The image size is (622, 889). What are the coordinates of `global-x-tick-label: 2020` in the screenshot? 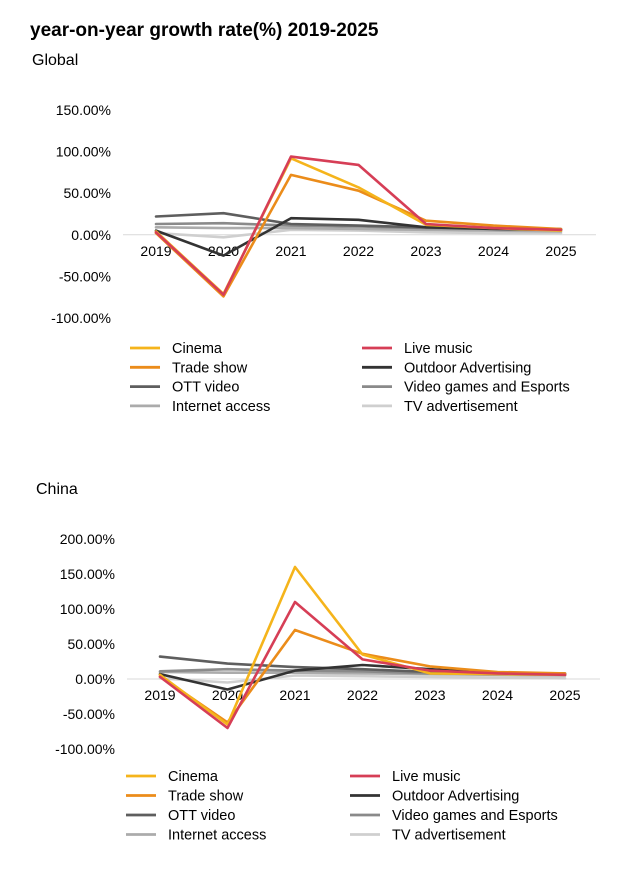 It's located at (223, 251).